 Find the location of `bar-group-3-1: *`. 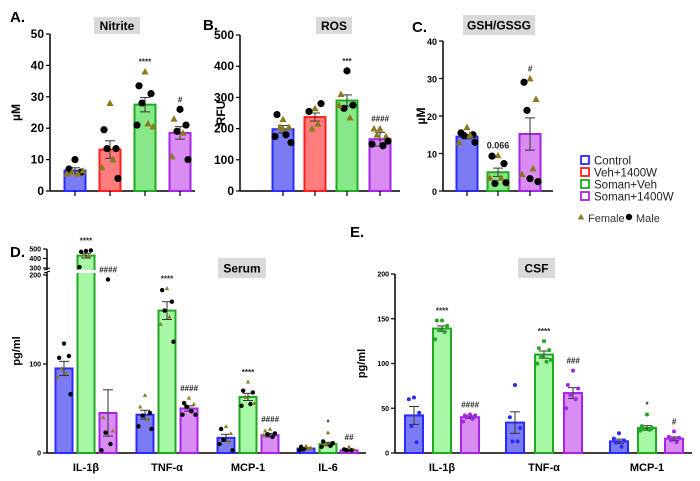

bar-group-3-1: * is located at coordinates (328, 437).